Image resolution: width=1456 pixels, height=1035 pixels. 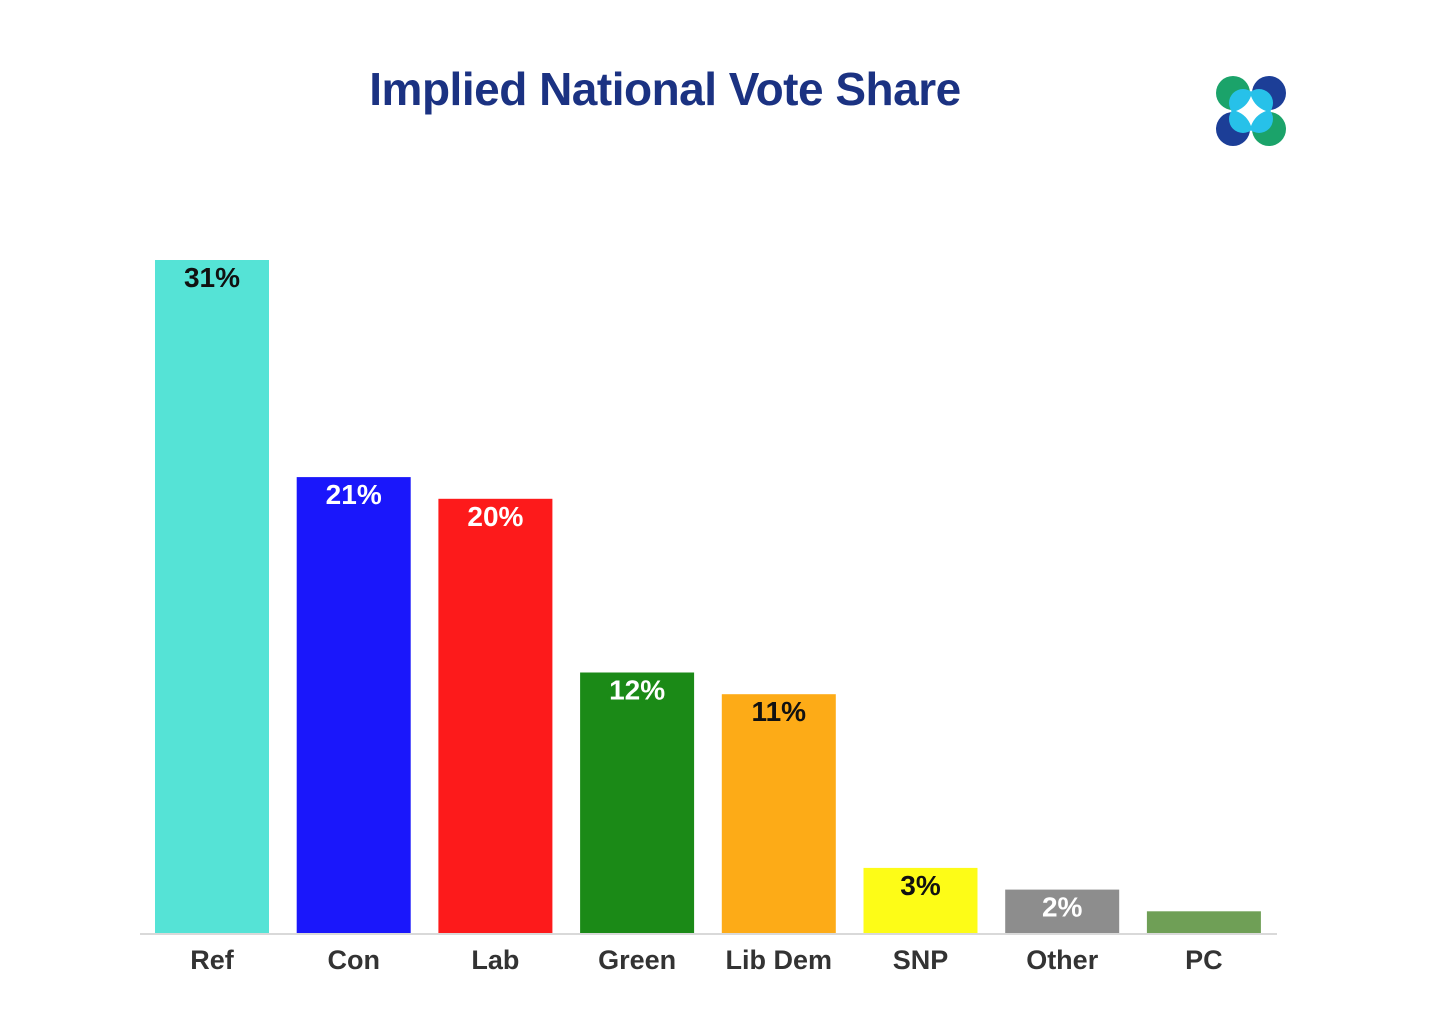 What do you see at coordinates (212, 277) in the screenshot?
I see `data-label-ref: 31%` at bounding box center [212, 277].